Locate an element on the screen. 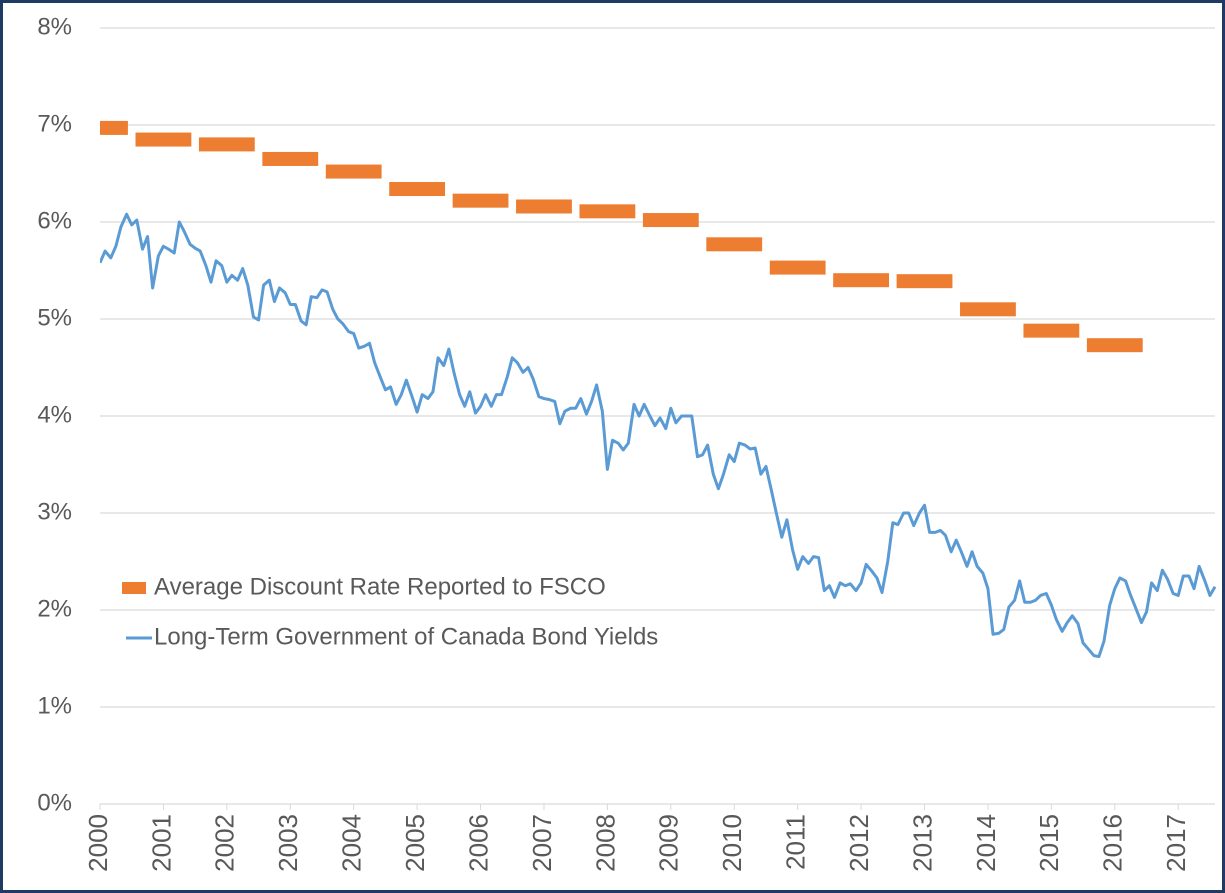 The width and height of the screenshot is (1225, 893). x-tick-label: 2004 is located at coordinates (352, 843).